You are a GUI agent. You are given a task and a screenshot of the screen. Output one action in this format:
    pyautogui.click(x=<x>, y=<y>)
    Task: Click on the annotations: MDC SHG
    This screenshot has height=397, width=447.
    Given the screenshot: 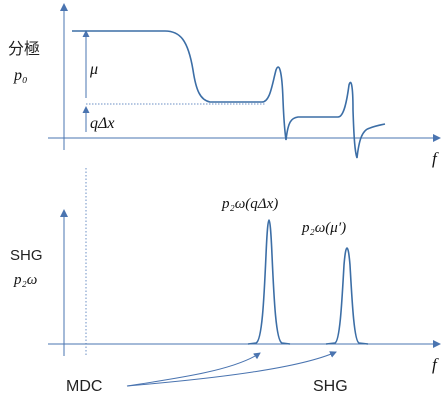 What is the action you would take?
    pyautogui.click(x=207, y=373)
    